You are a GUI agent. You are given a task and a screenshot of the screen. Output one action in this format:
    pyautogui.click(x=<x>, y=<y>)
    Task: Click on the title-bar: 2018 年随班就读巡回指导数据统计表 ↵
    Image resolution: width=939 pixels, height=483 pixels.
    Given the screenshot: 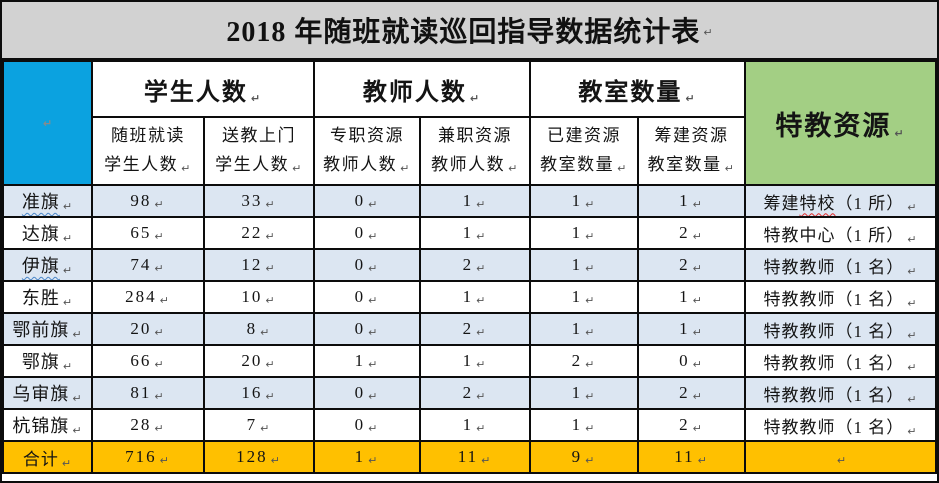 What is the action you would take?
    pyautogui.click(x=469, y=31)
    